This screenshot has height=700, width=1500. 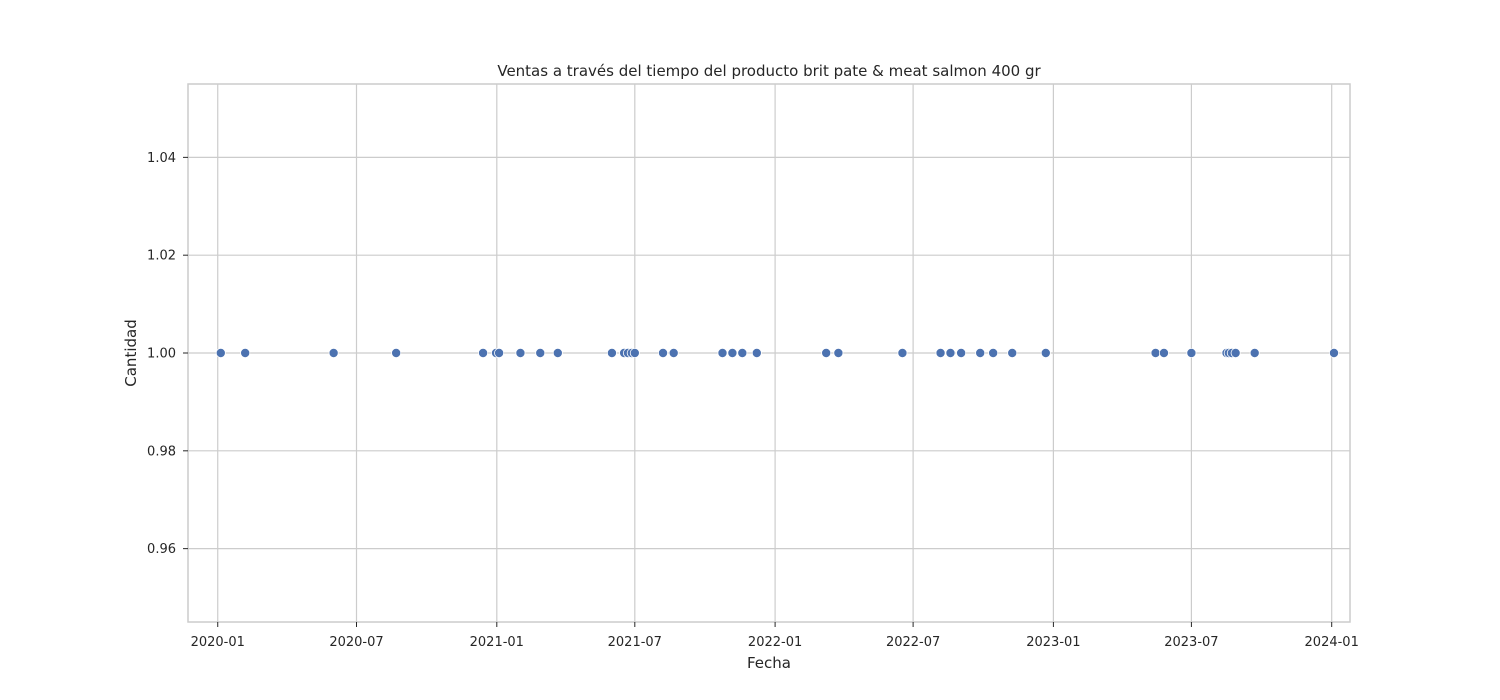 I want to click on x-tick-label: 2020-07, so click(x=356, y=642).